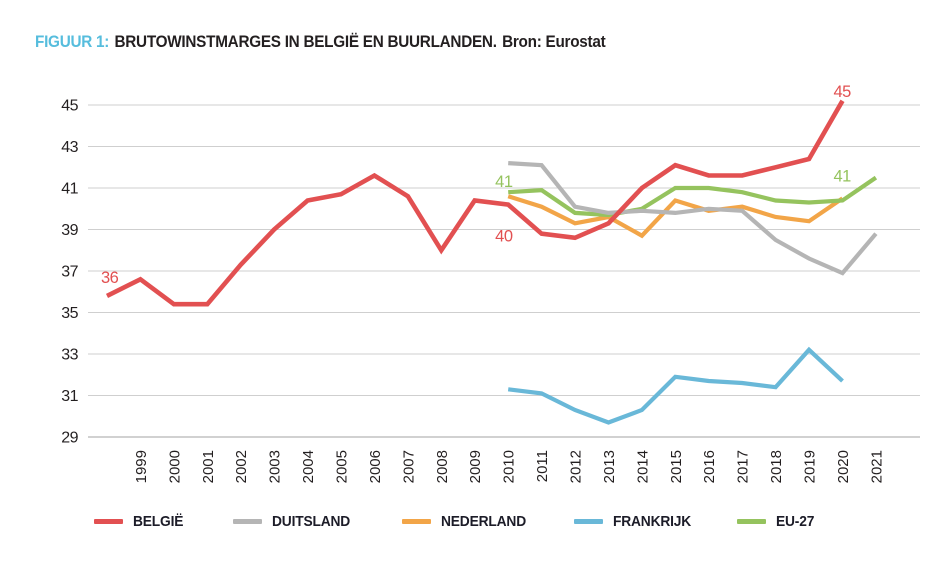 The width and height of the screenshot is (931, 568). What do you see at coordinates (69, 438) in the screenshot?
I see `y-tick-label: 29` at bounding box center [69, 438].